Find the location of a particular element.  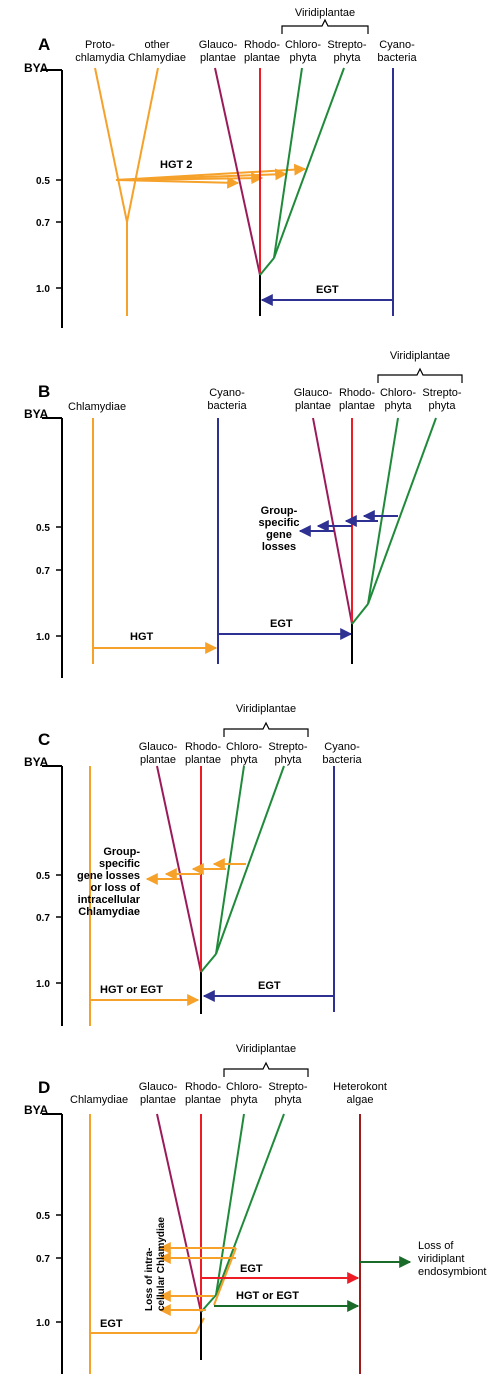

label-heterokont-2: algae is located at coordinates (360, 1100).